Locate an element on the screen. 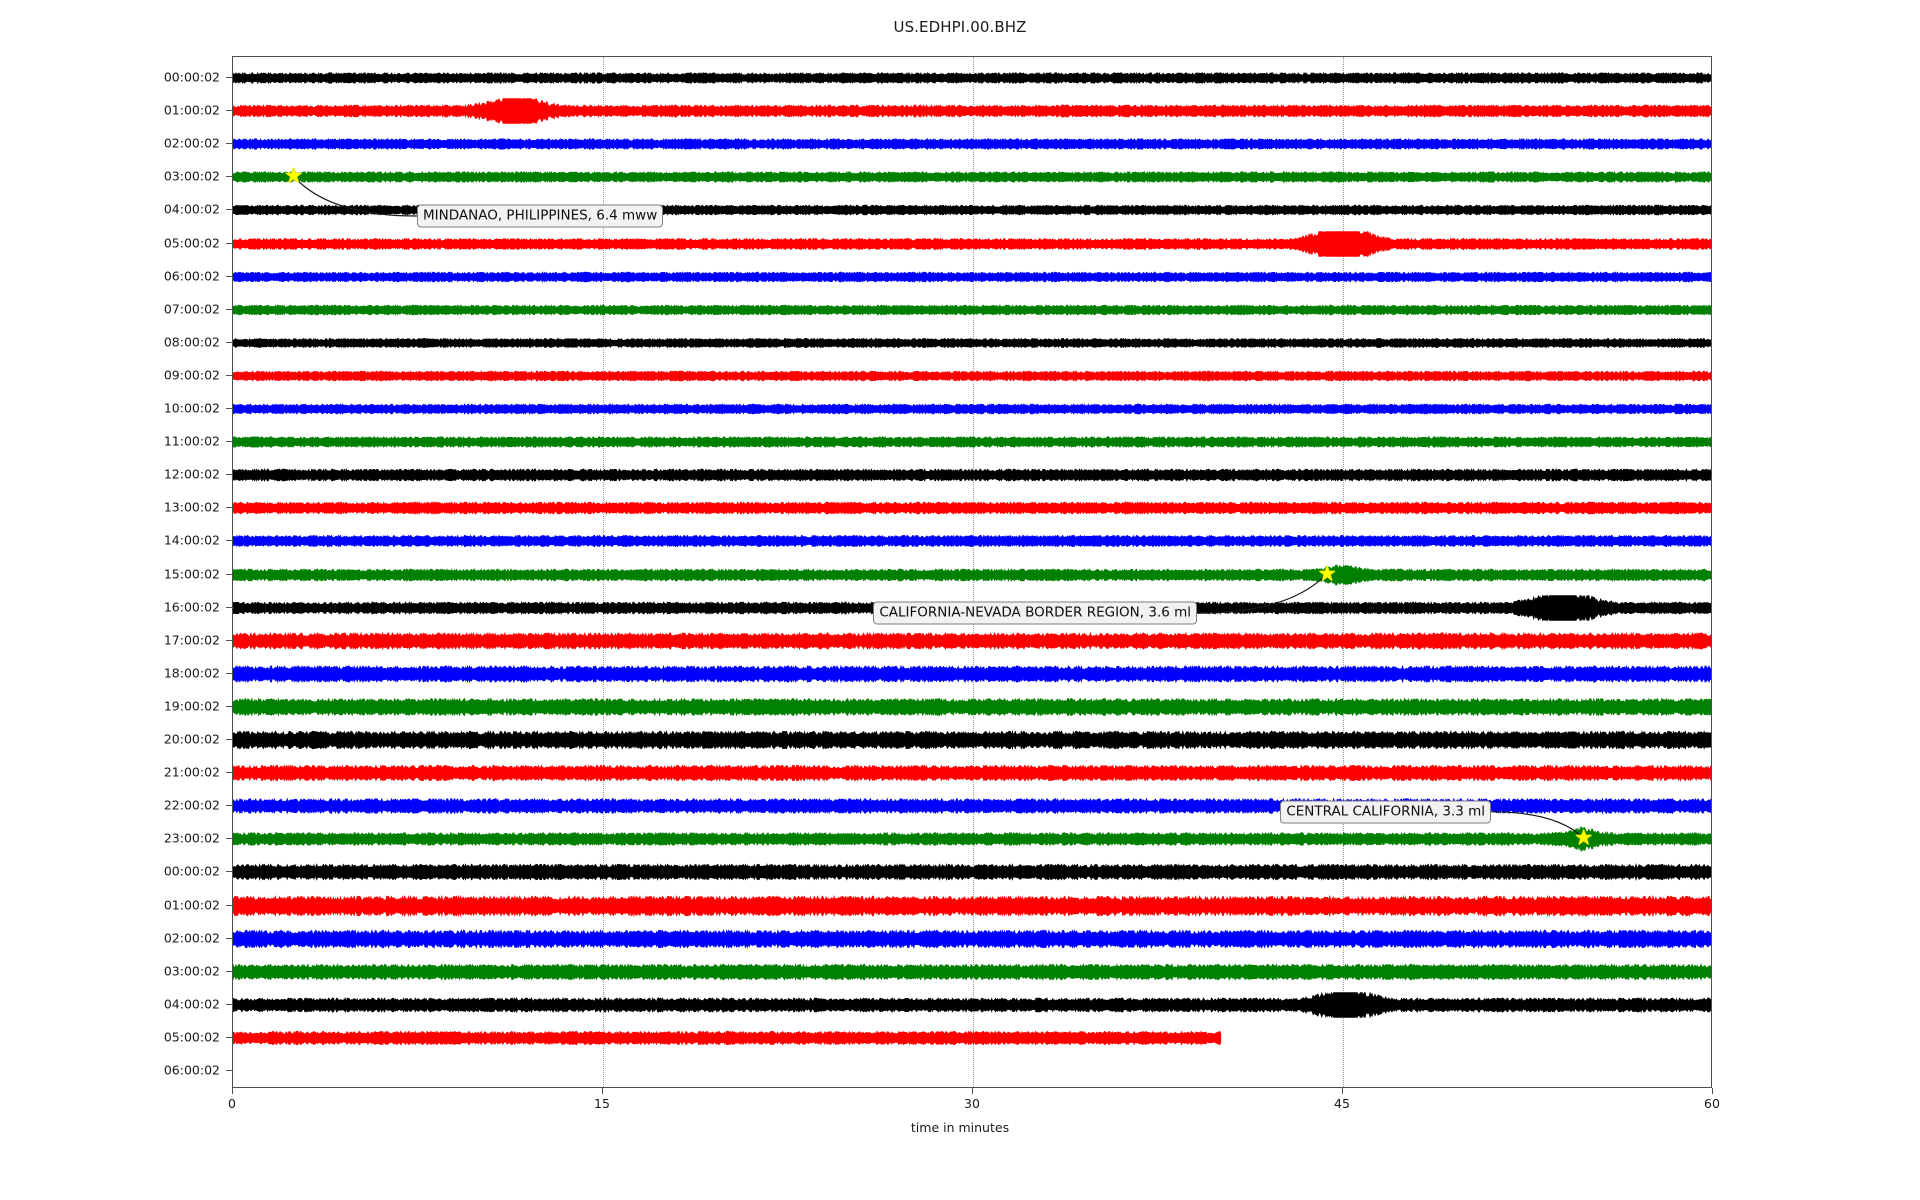 Image resolution: width=1920 pixels, height=1200 pixels. y-tick-label-4: 04:00:02 is located at coordinates (191, 209).